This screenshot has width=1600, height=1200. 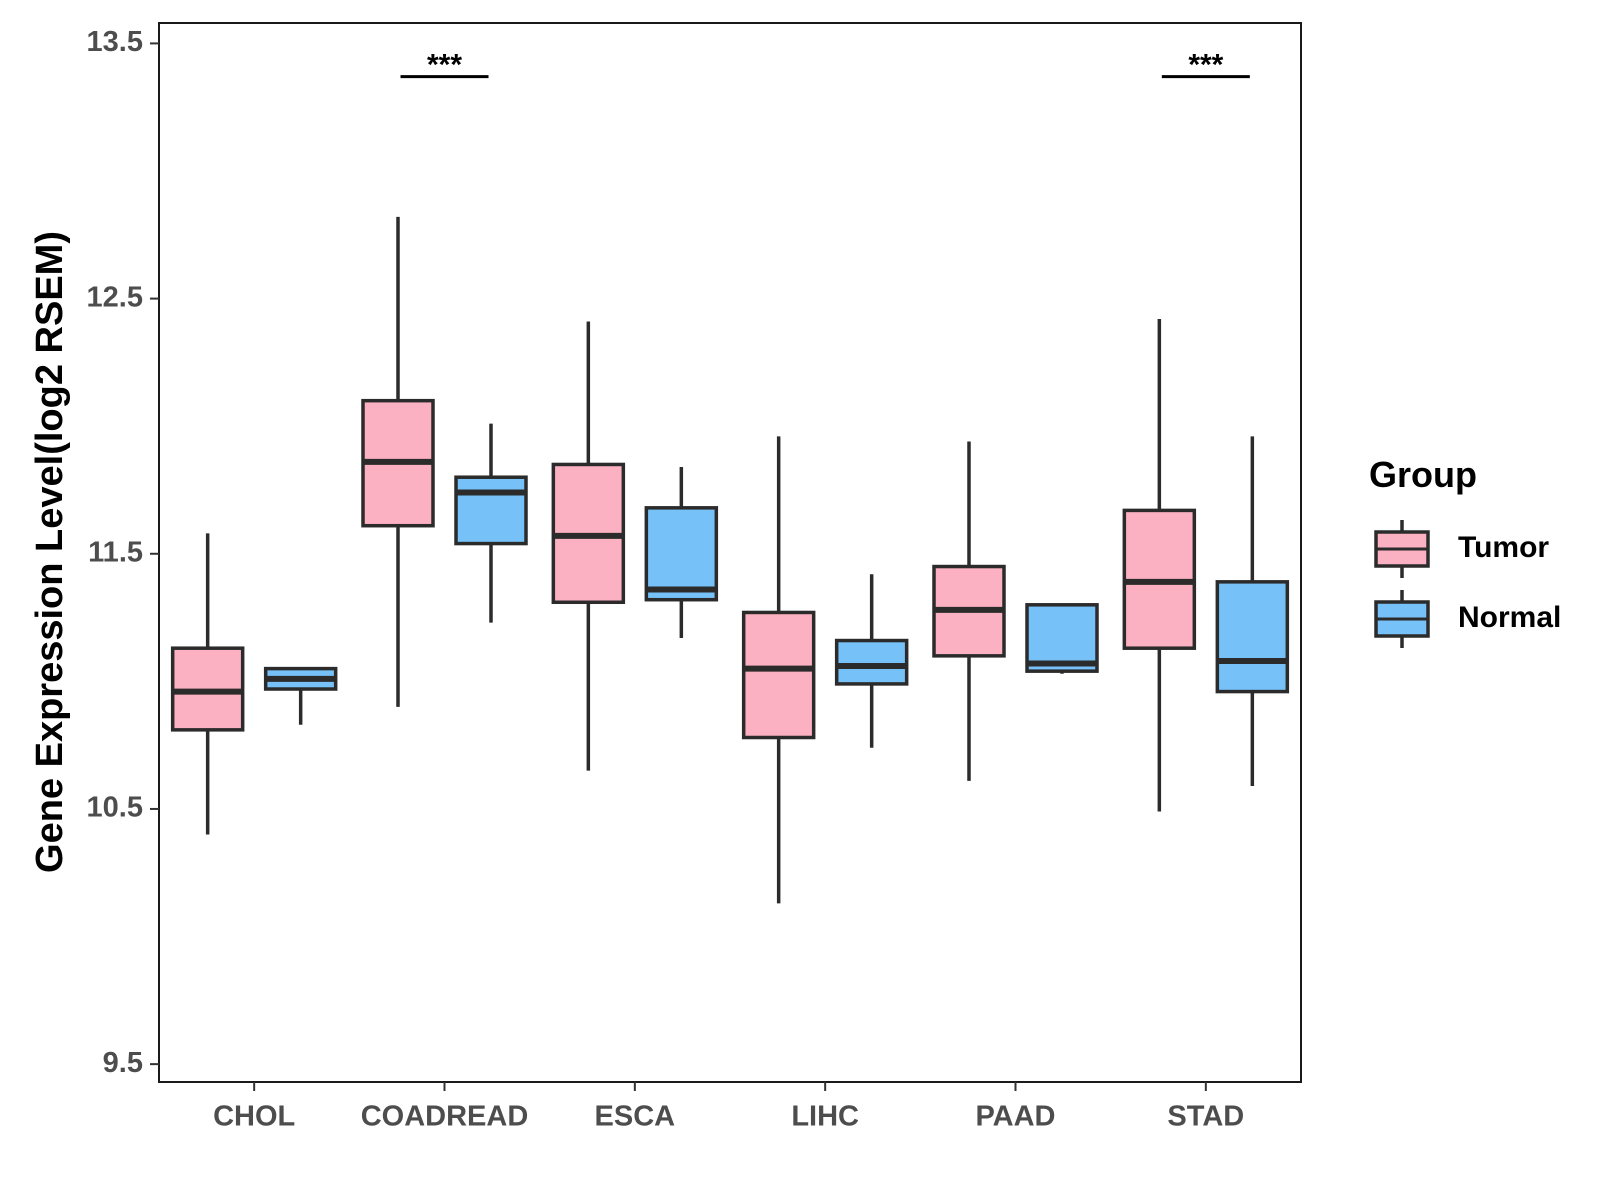 I want to click on box-tumor-stad, so click(x=1159, y=565).